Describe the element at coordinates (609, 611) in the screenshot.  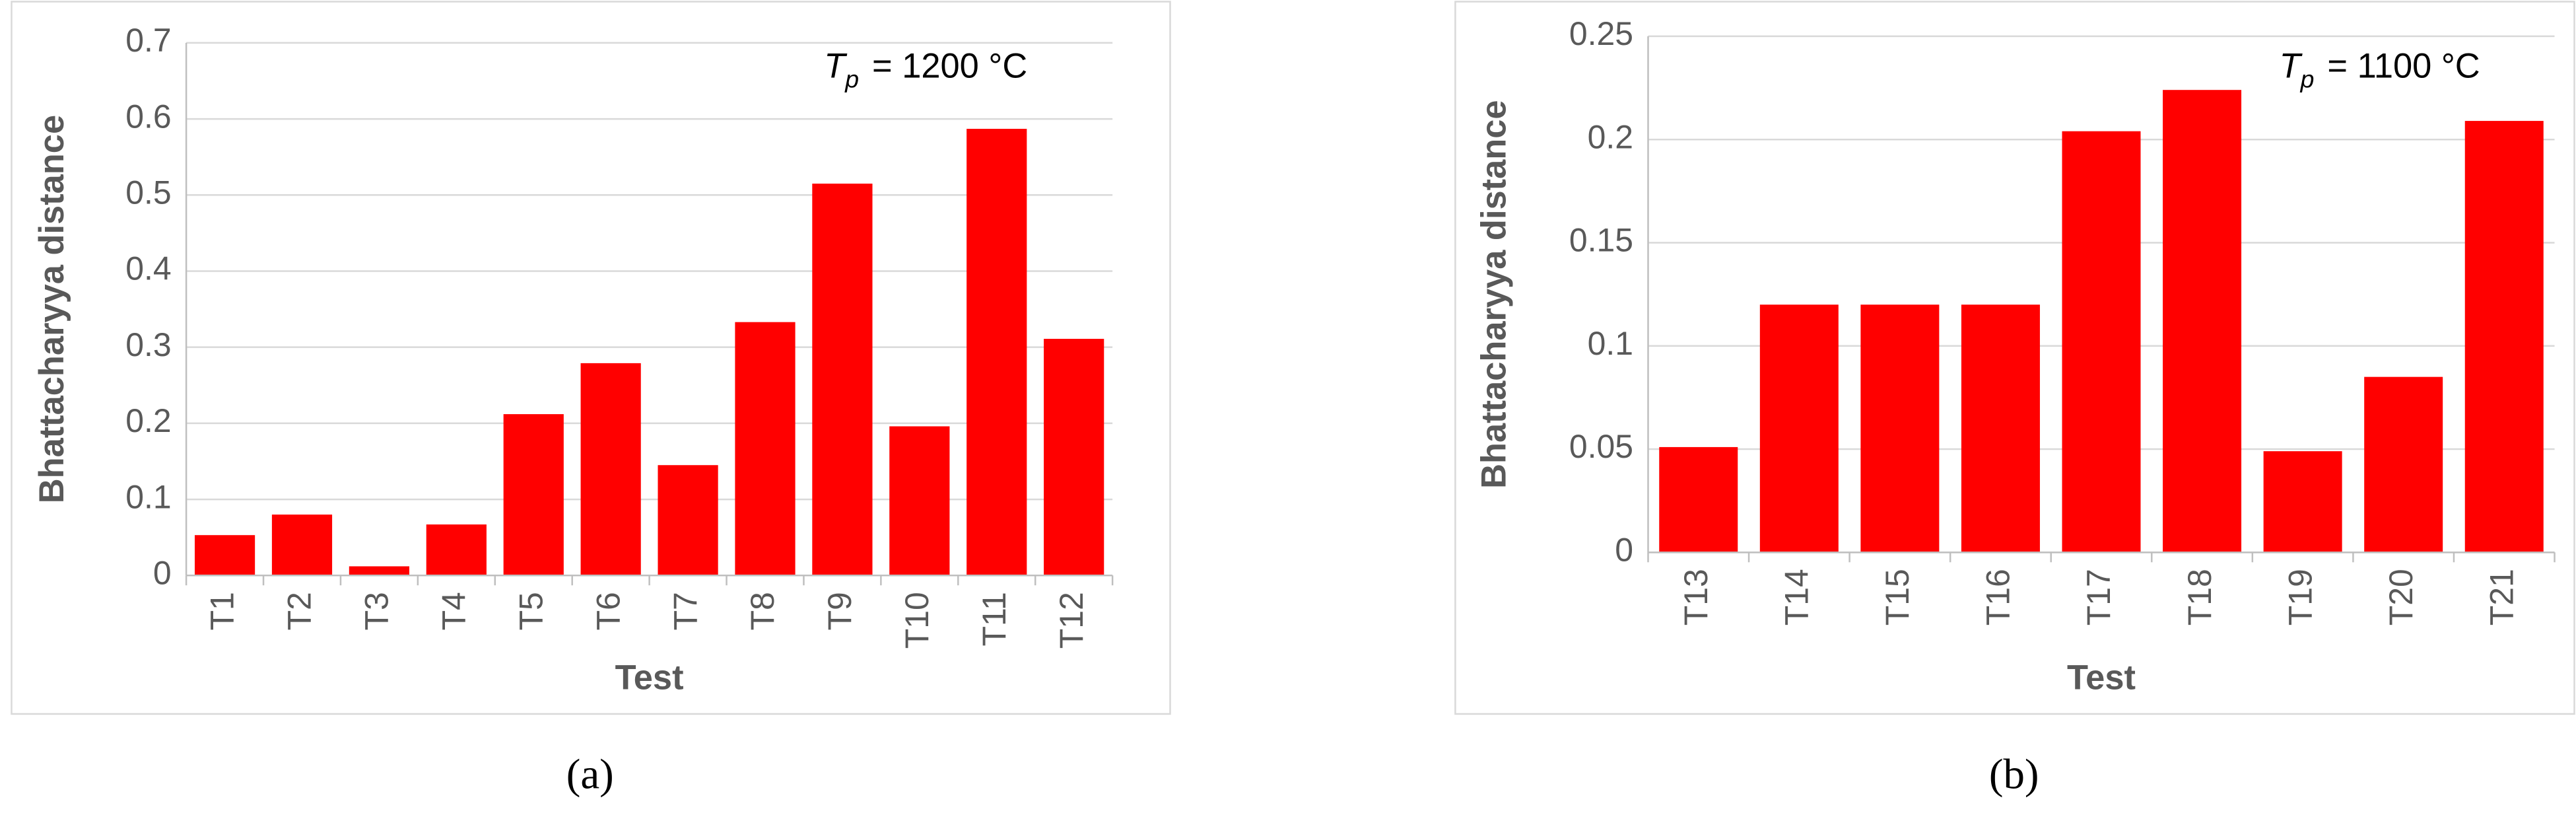
I see `x-tick-label: T6` at that location.